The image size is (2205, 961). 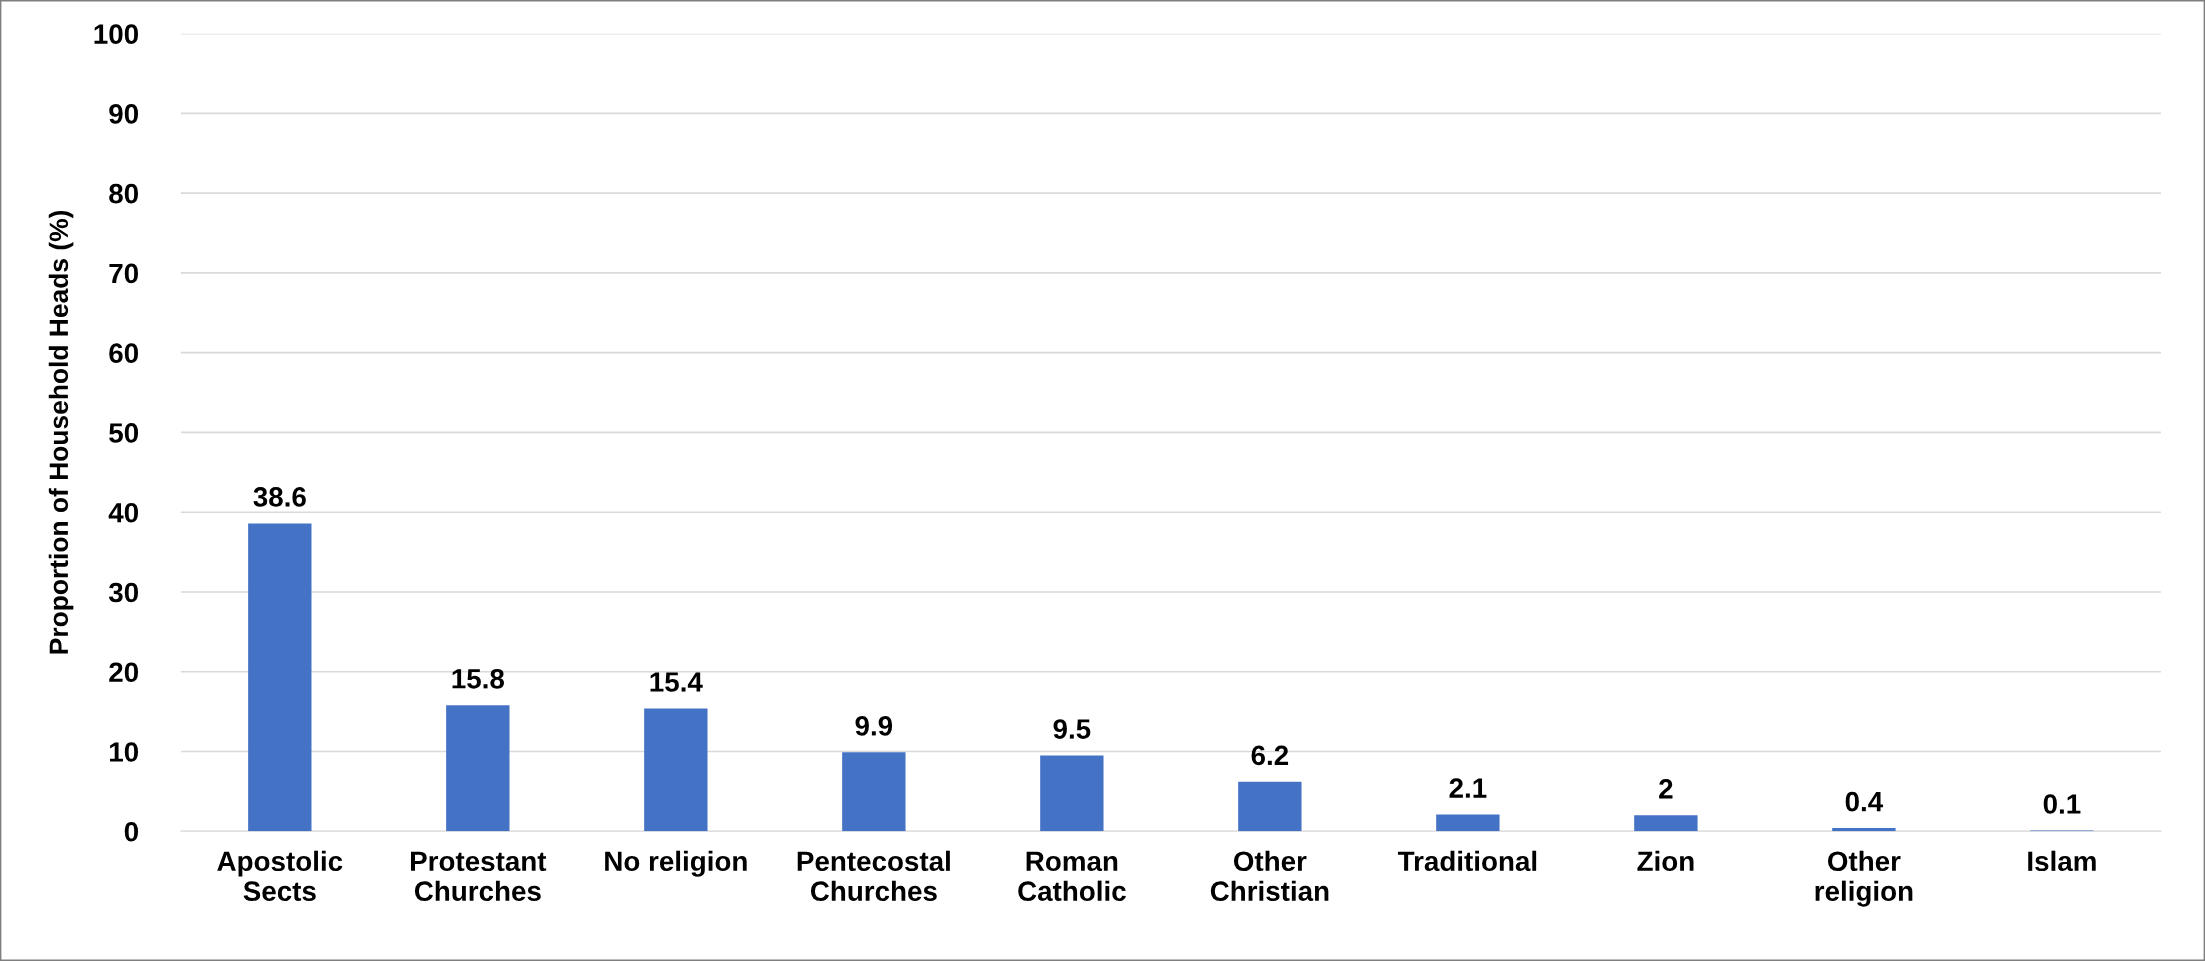 I want to click on data-label: 2.1, so click(x=1468, y=788).